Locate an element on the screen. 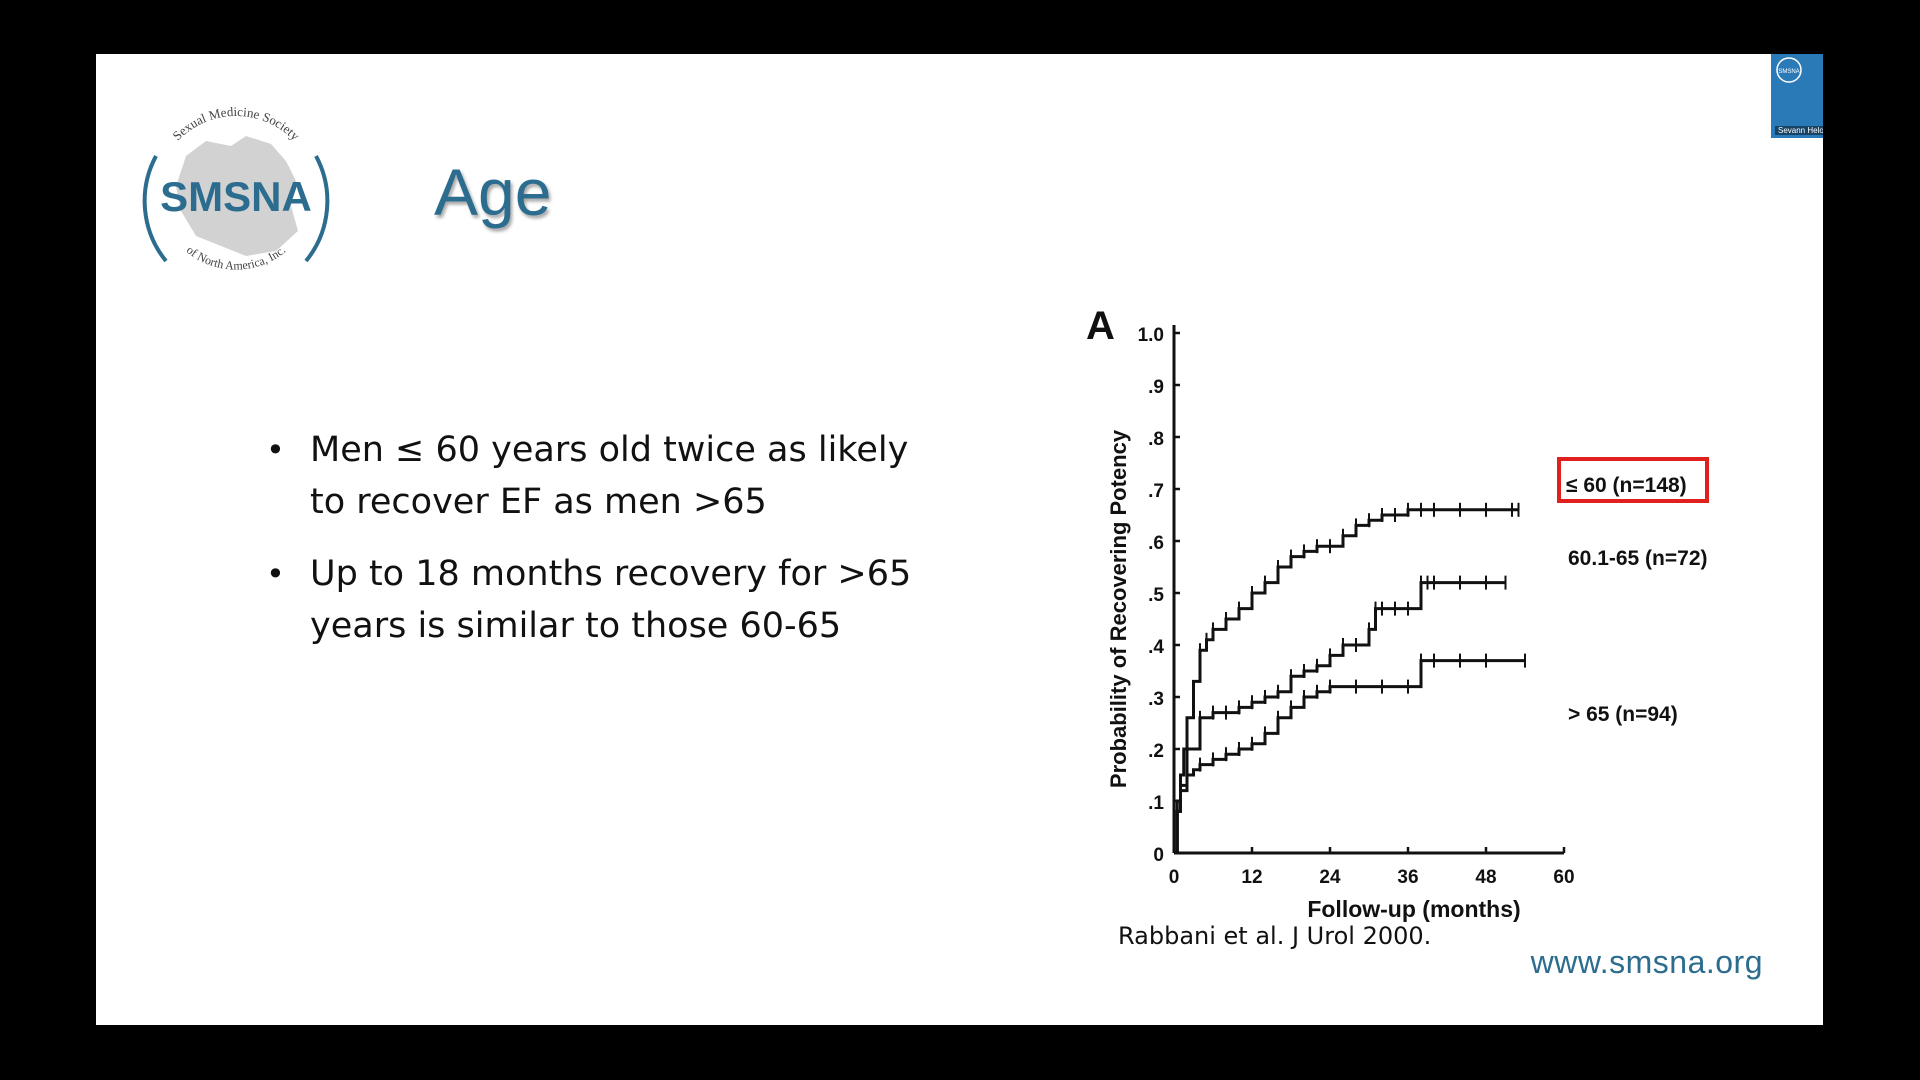 Image resolution: width=1920 pixels, height=1080 pixels. chart-ticks: 0 .1 .2 .3 .4 .5 .6 .7 .8 .9 1.0 0 12 24 36 48 60 is located at coordinates (1356, 606).